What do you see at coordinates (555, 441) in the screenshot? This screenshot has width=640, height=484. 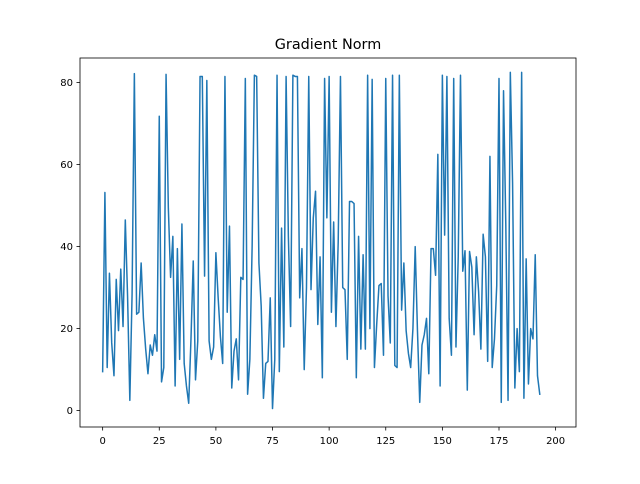 I see `x-tick-label: 200` at bounding box center [555, 441].